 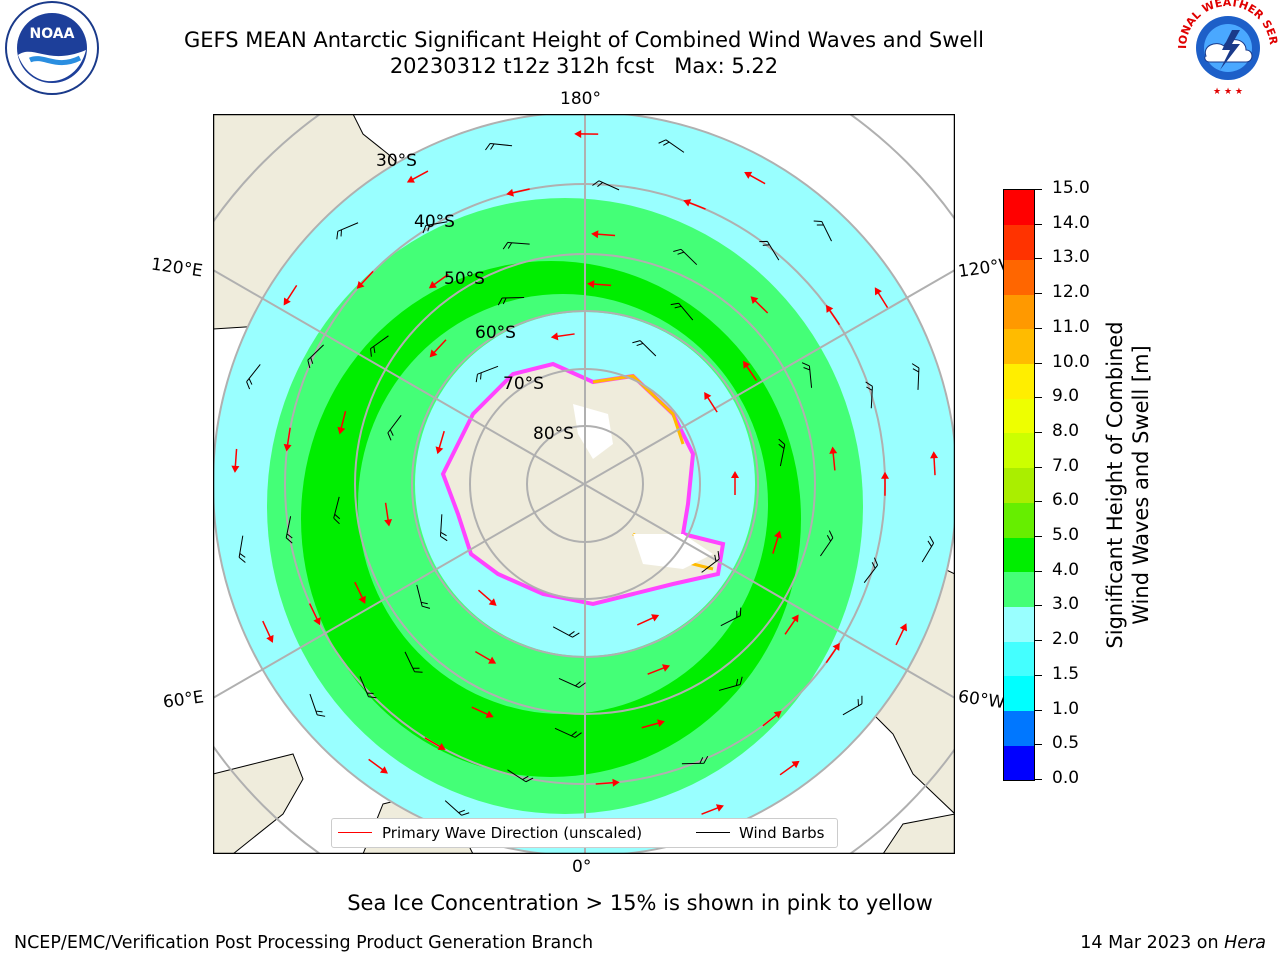 What do you see at coordinates (1066, 639) in the screenshot?
I see `colorbar-tick-label: 2.0` at bounding box center [1066, 639].